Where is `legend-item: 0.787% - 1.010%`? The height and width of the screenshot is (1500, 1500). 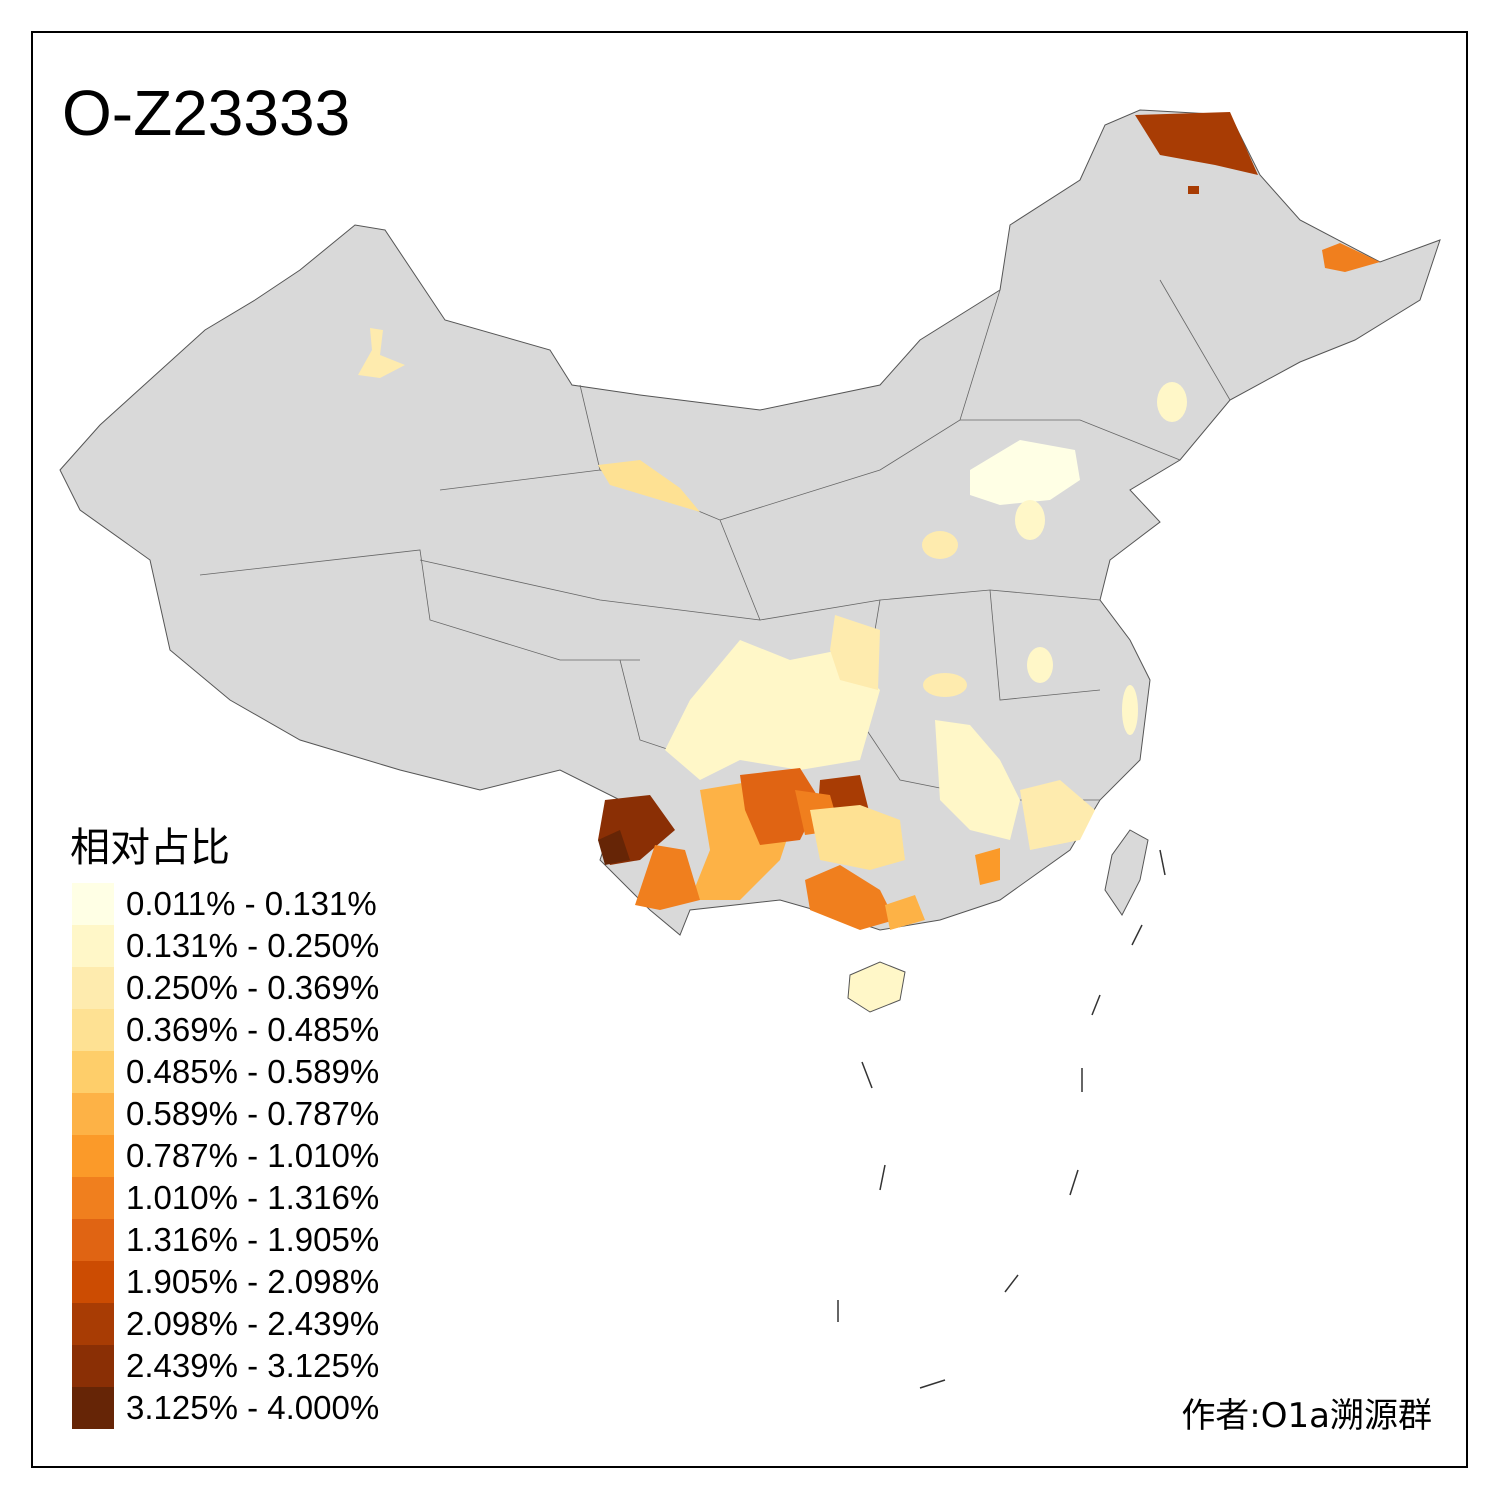
legend-item: 0.787% - 1.010% is located at coordinates (225, 1156).